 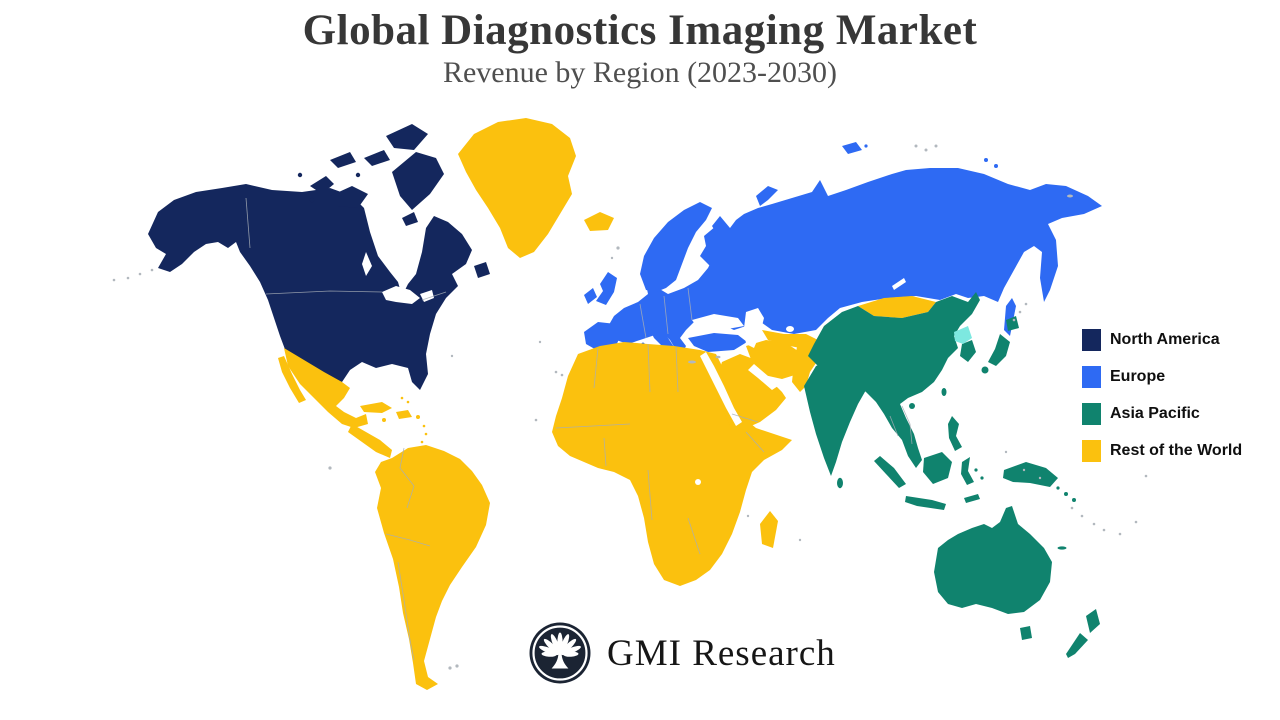 What do you see at coordinates (1138, 376) in the screenshot?
I see `legend-label-europe: Europe` at bounding box center [1138, 376].